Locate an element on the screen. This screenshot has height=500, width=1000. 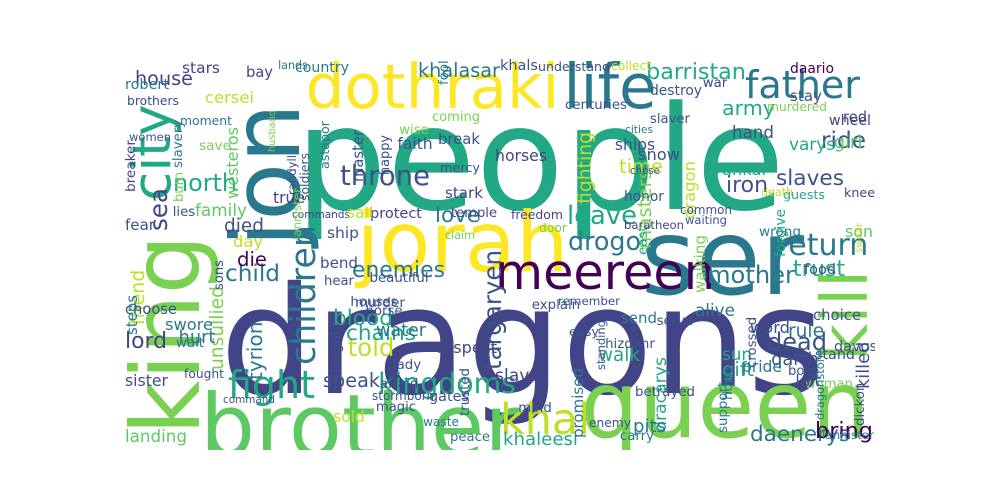
word: lady is located at coordinates (407, 366).